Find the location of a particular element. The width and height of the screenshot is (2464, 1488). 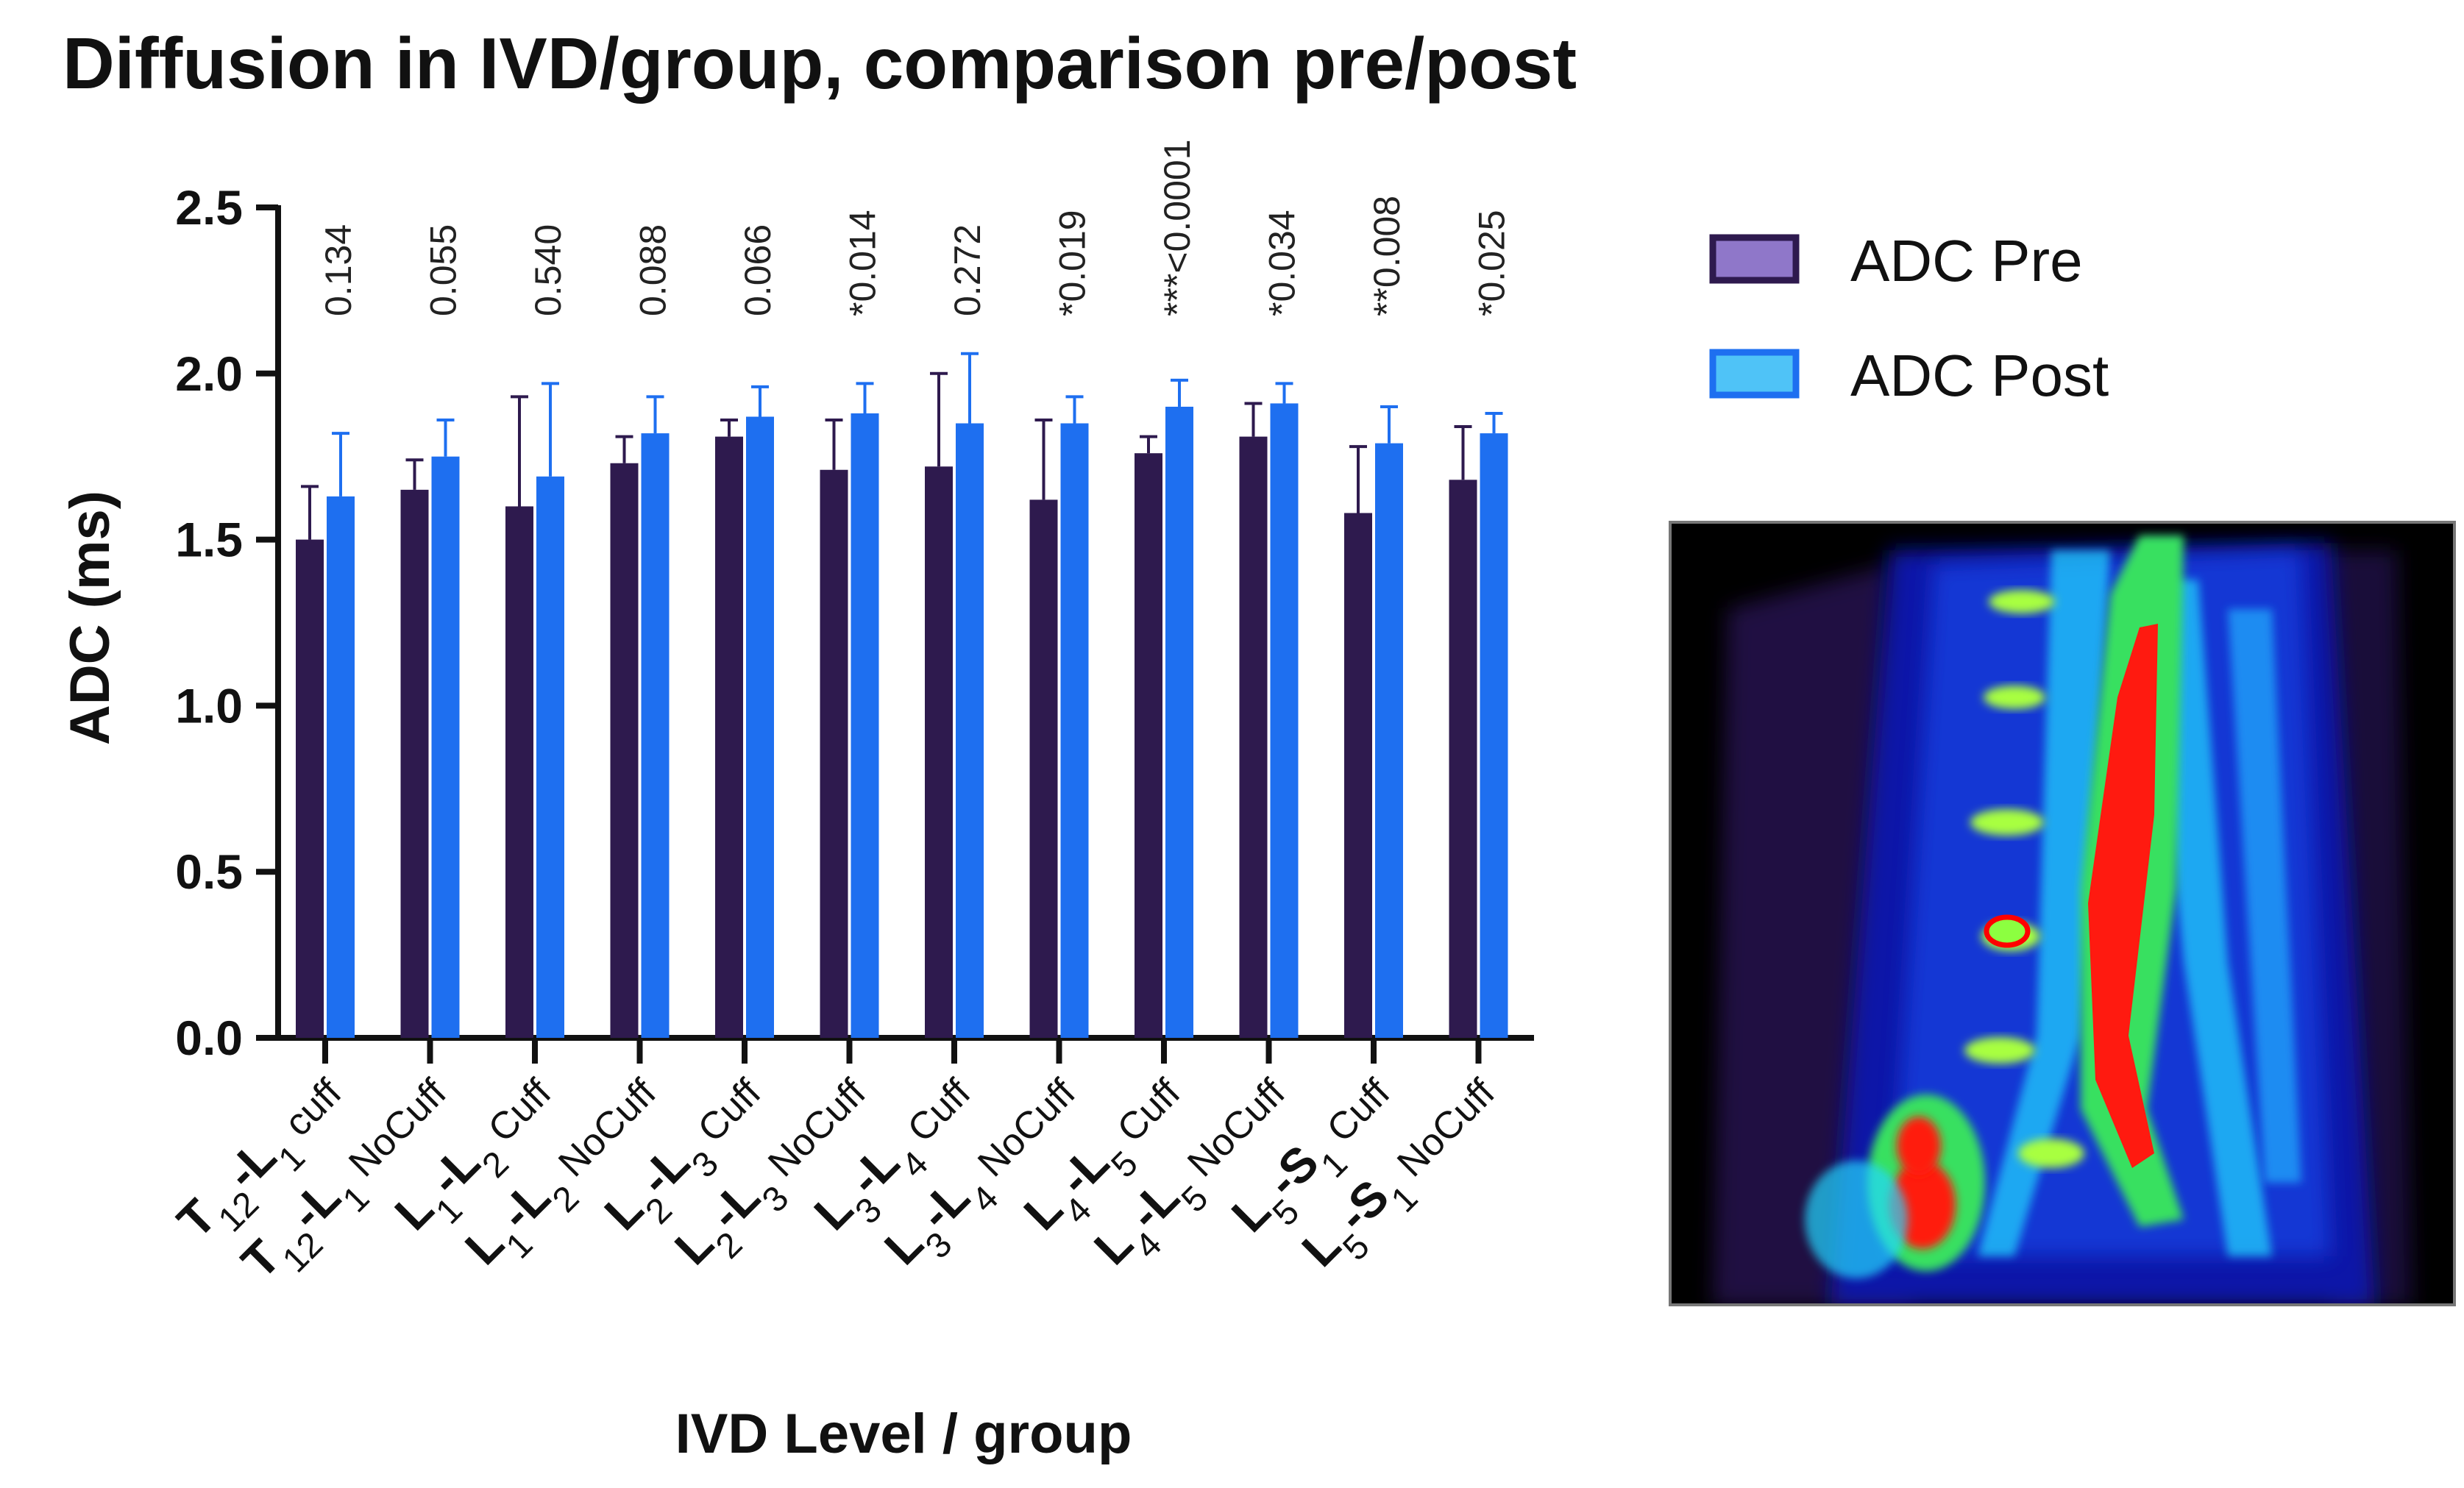

legend-swatch-pre is located at coordinates (1754, 259).